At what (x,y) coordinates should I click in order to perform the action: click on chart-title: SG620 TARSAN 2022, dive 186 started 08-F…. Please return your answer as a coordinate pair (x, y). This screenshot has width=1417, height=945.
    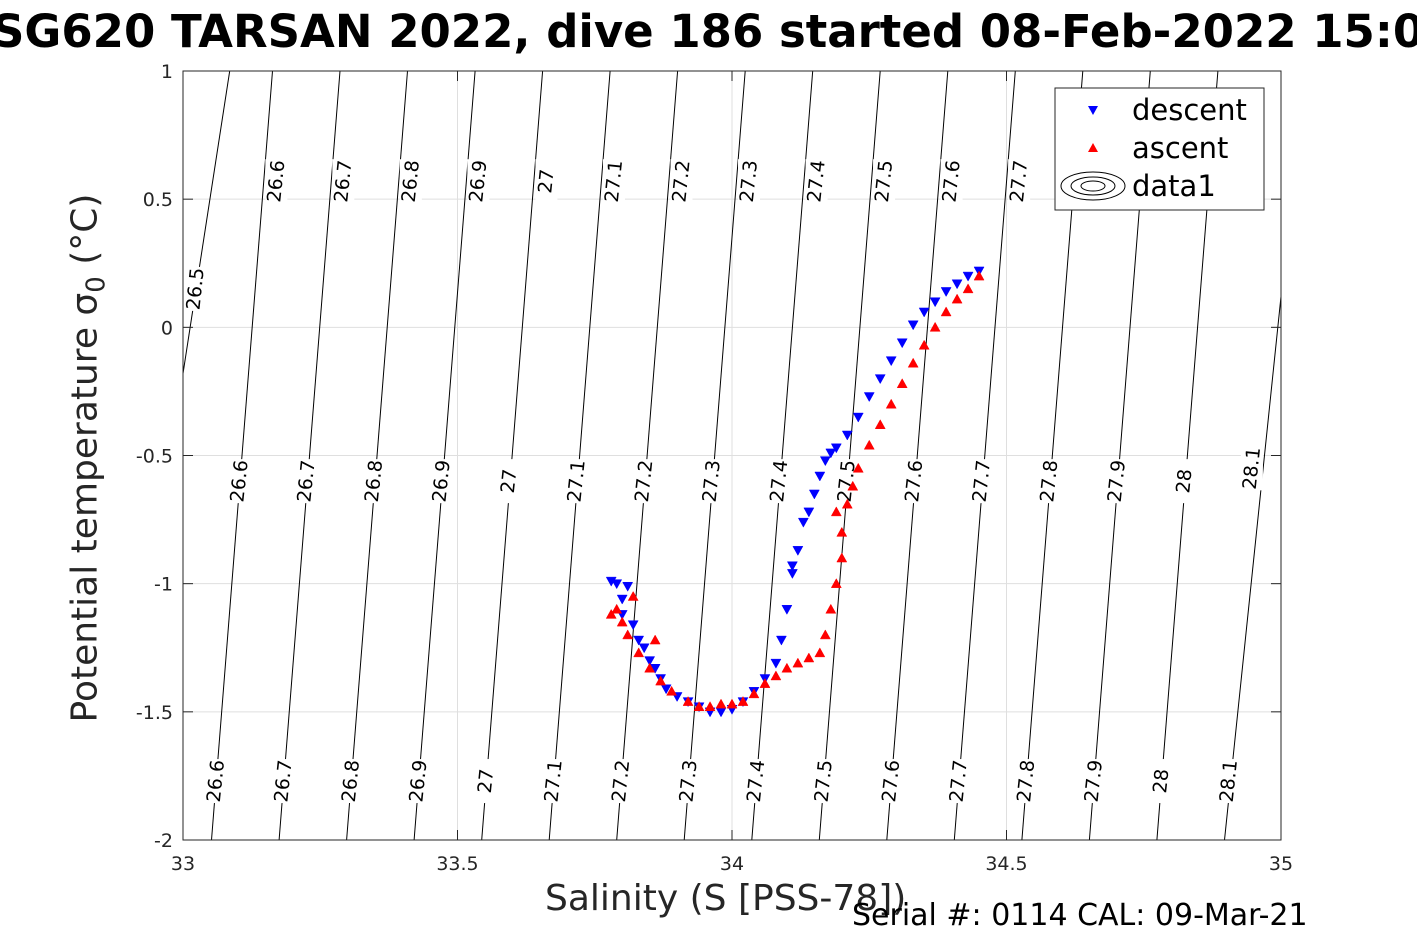
    Looking at the image, I should click on (708, 31).